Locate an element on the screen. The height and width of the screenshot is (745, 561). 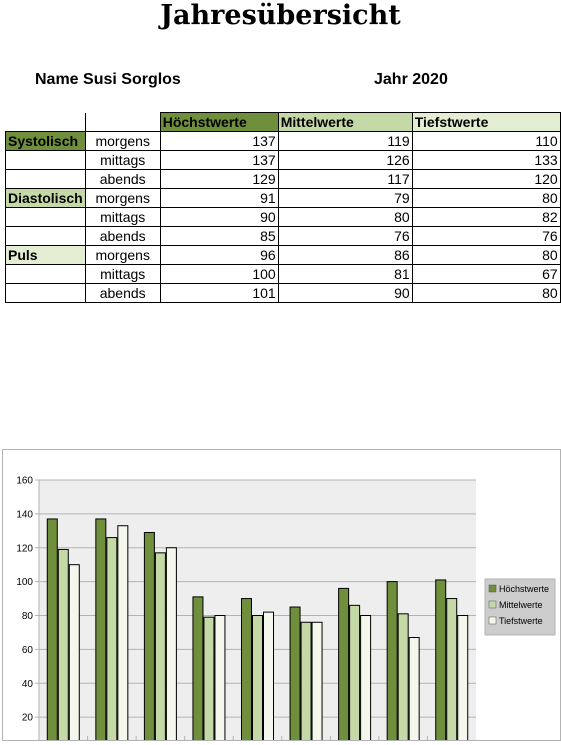
value-cell: 100 is located at coordinates (219, 274).